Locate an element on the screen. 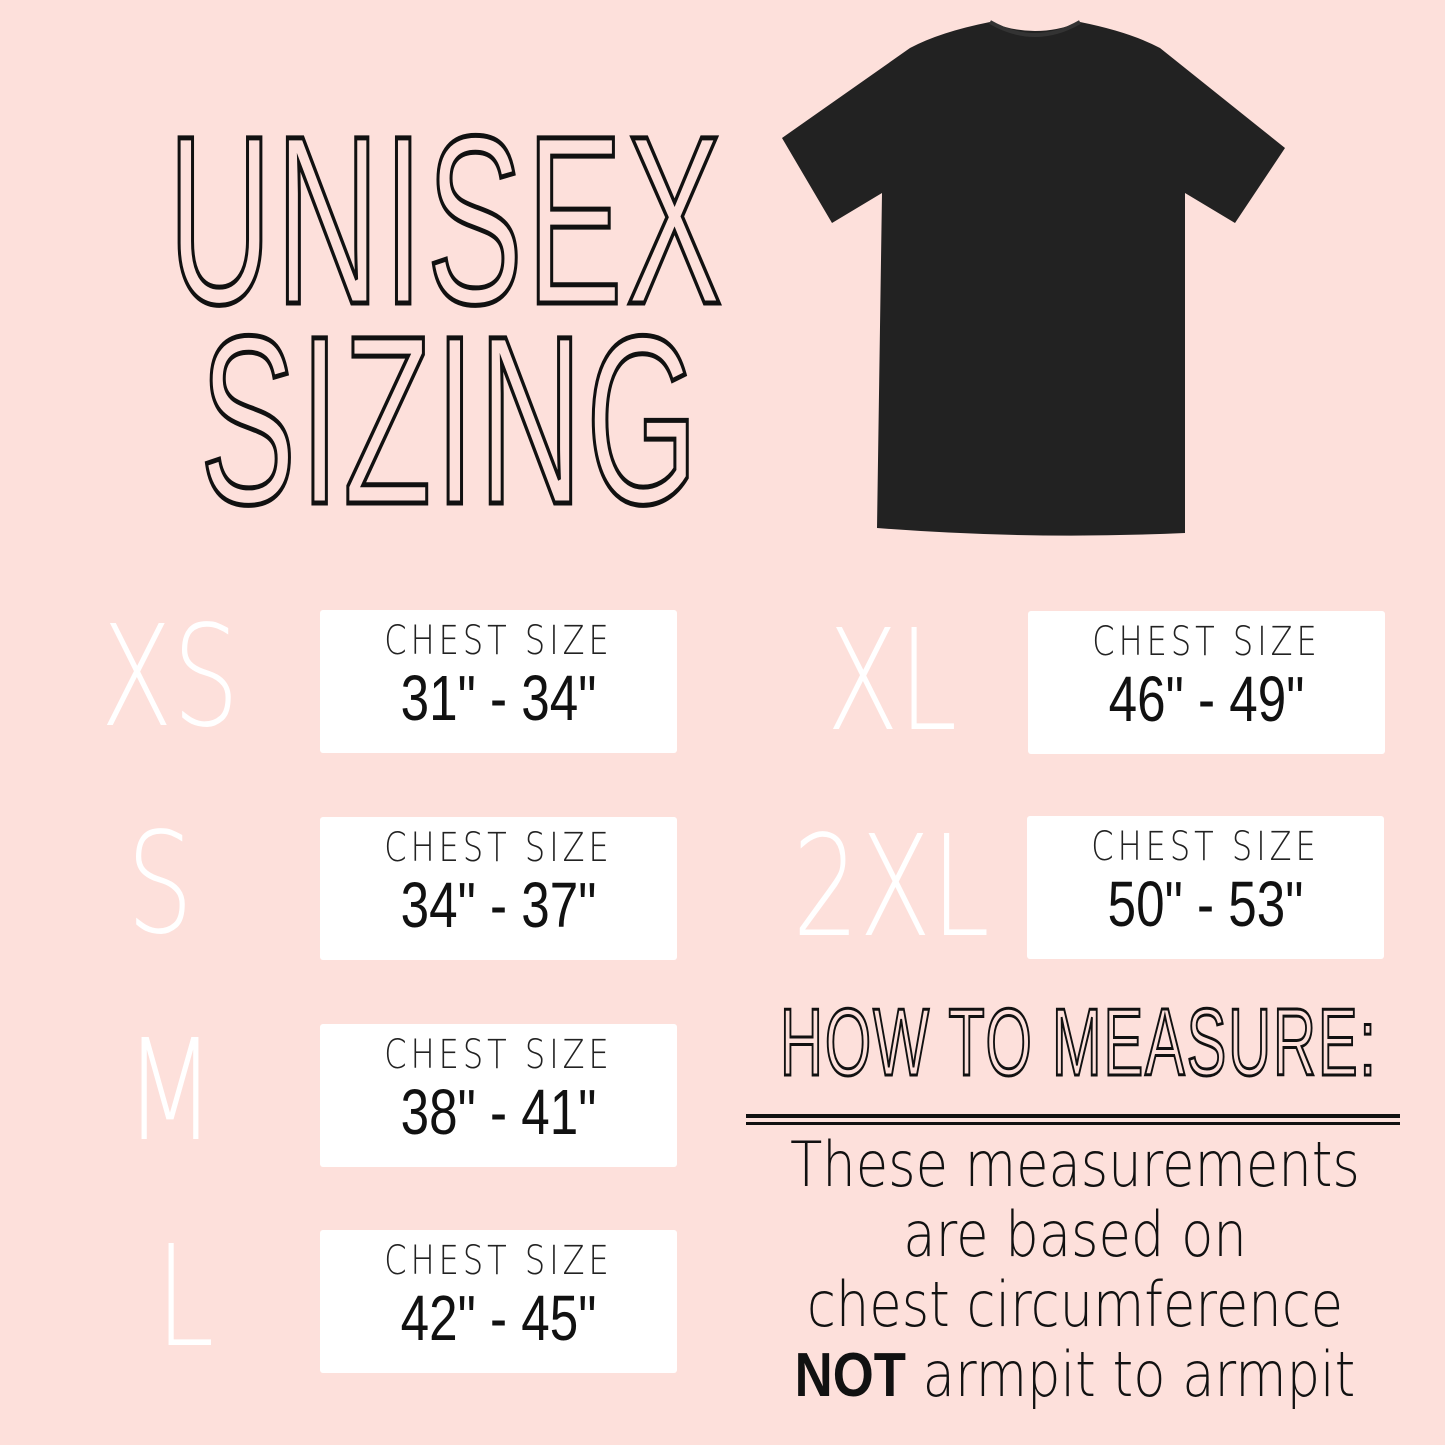 The image size is (1445, 1445). chest-card-m: CHEST SIZE 38" - 41" is located at coordinates (498, 1095).